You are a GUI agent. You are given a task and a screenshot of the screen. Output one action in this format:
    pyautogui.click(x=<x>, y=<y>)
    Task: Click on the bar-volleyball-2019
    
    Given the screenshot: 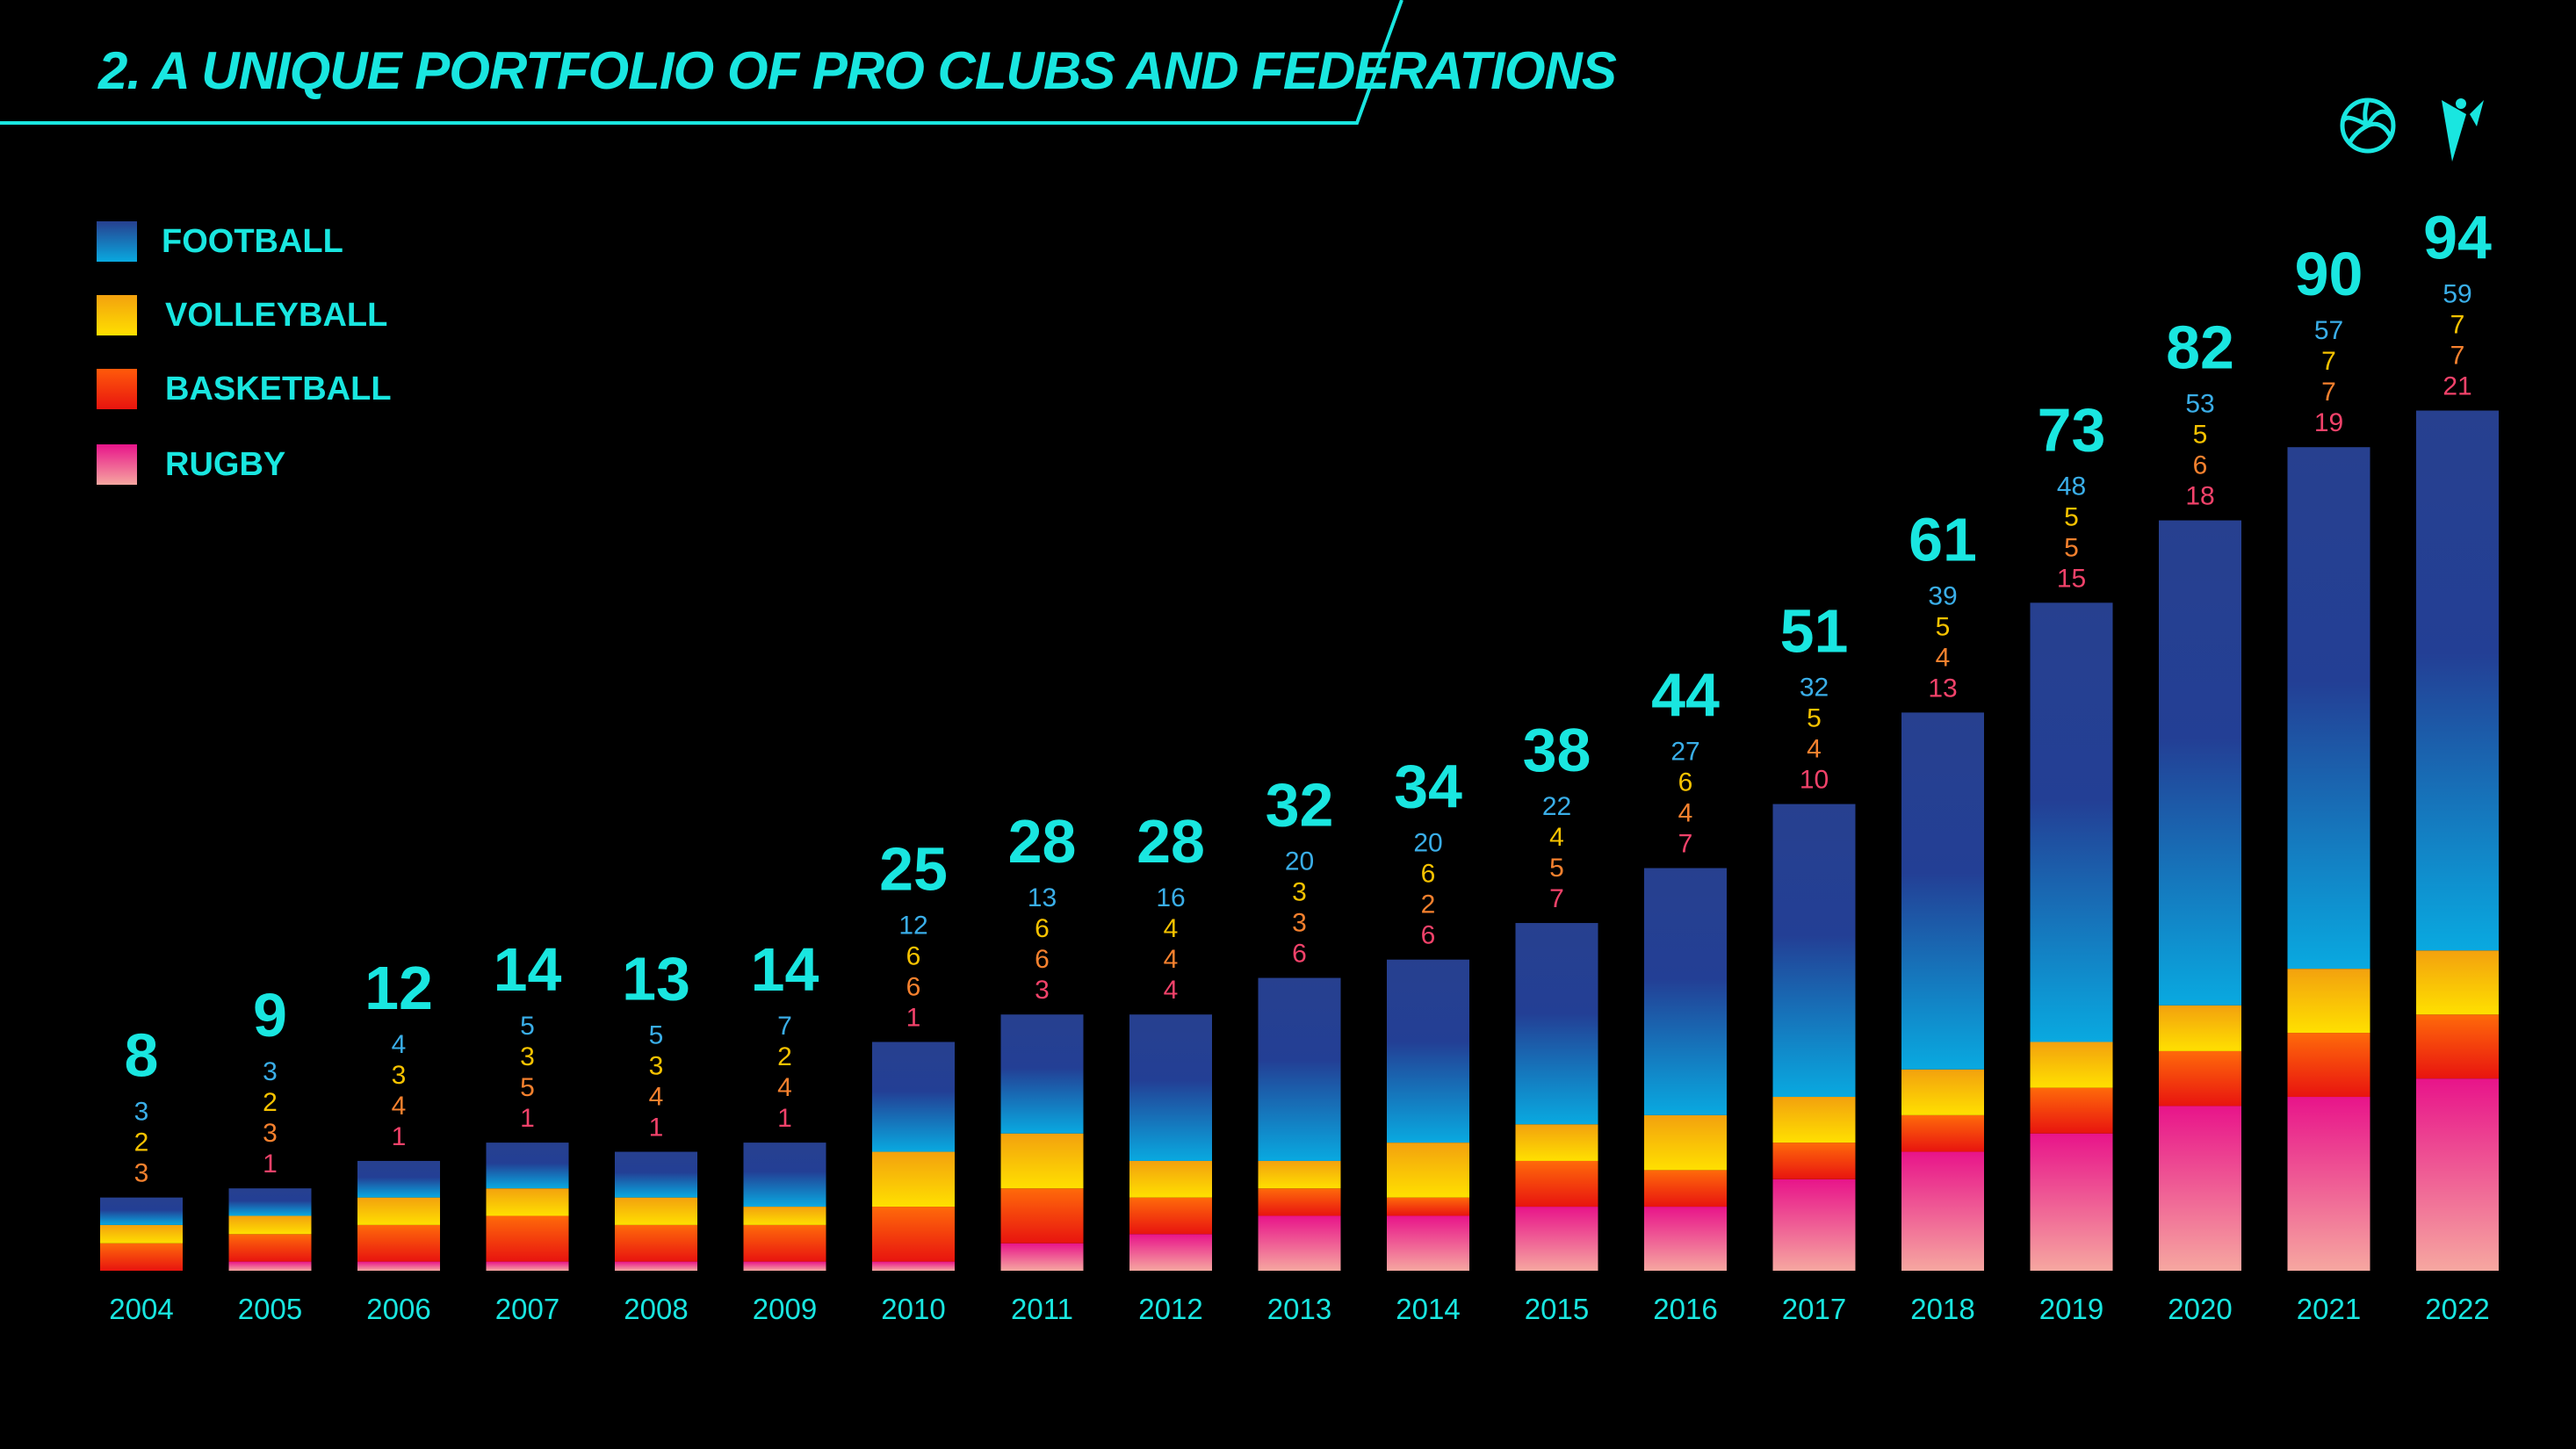 What is the action you would take?
    pyautogui.click(x=2071, y=1065)
    